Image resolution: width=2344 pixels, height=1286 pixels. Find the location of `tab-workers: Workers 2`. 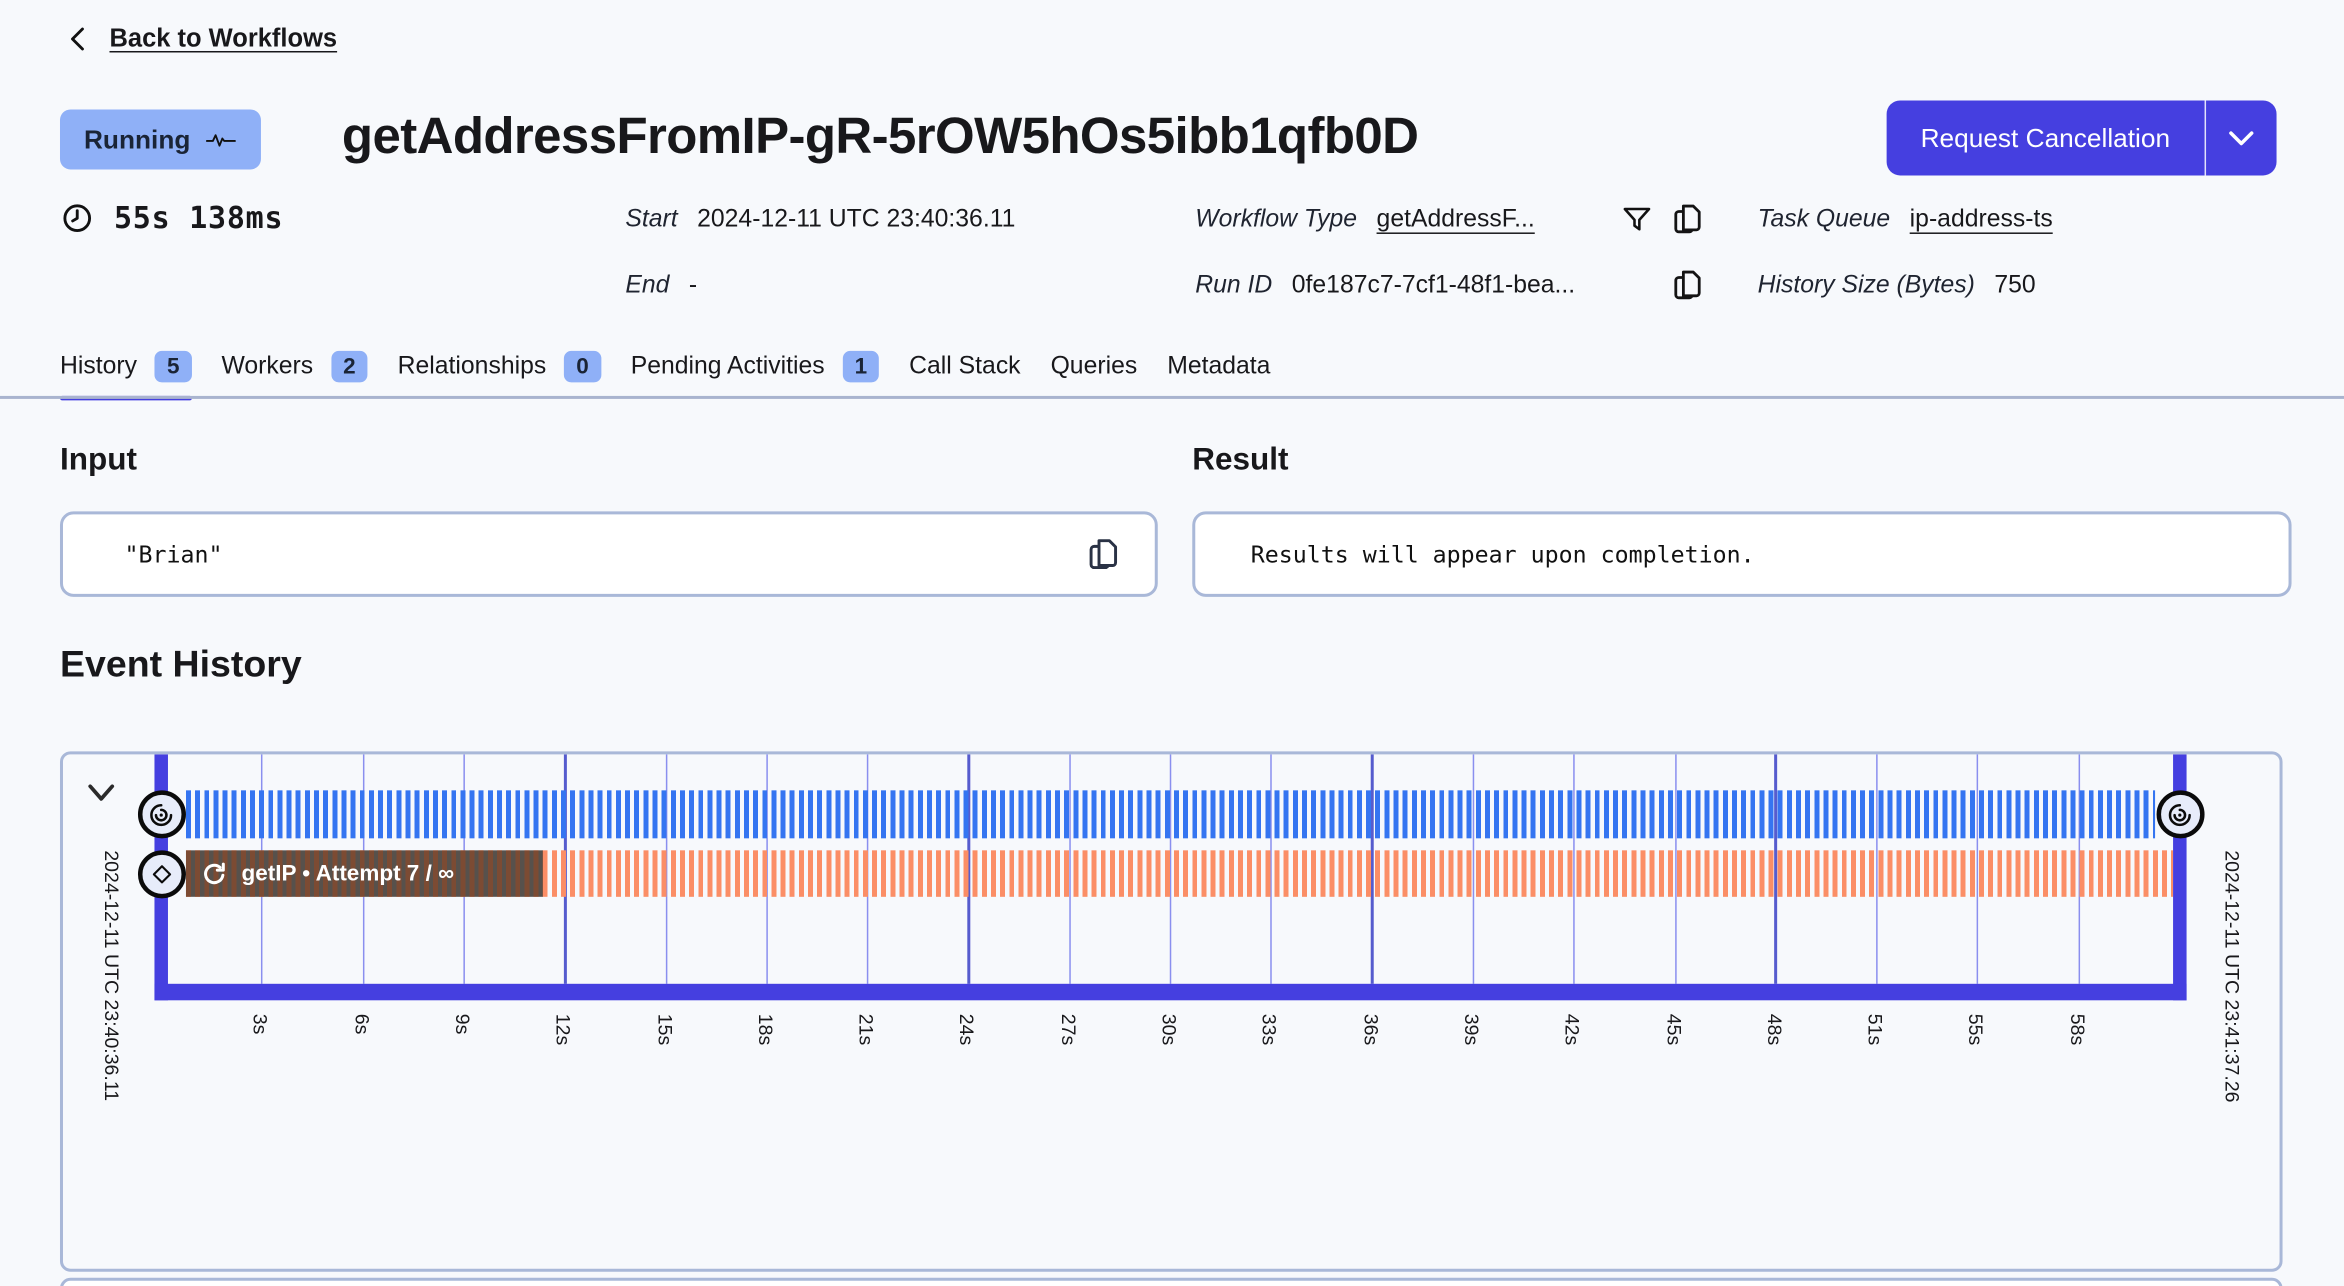

tab-workers: Workers 2 is located at coordinates (294, 366).